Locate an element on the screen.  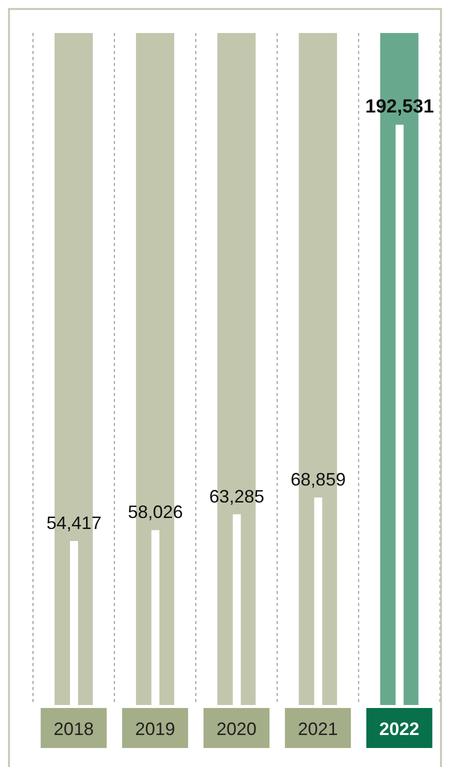
x-tick-label: 2022 is located at coordinates (399, 729).